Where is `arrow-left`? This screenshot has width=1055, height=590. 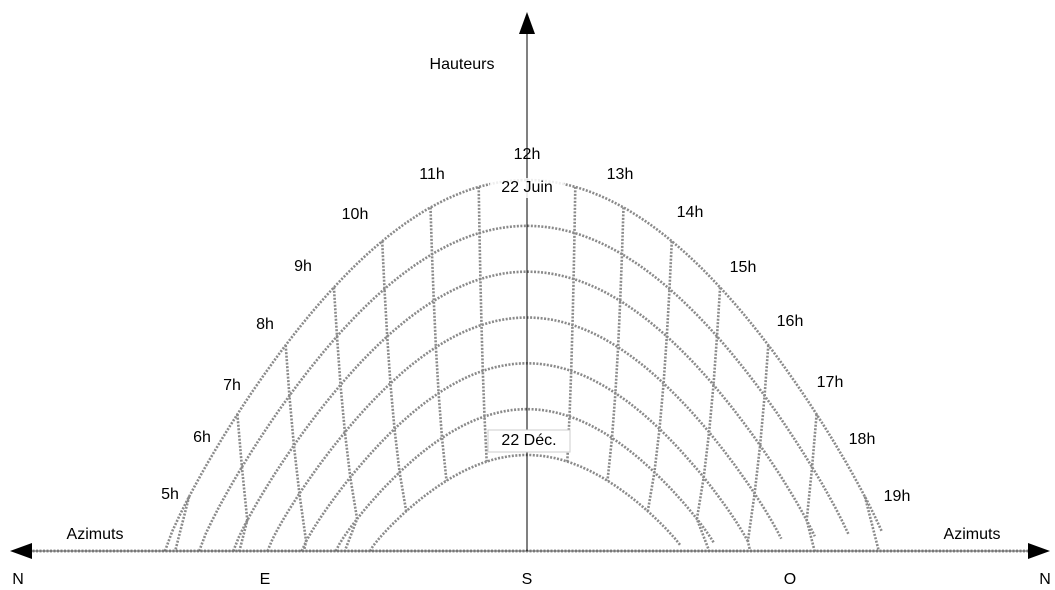
arrow-left is located at coordinates (21, 551).